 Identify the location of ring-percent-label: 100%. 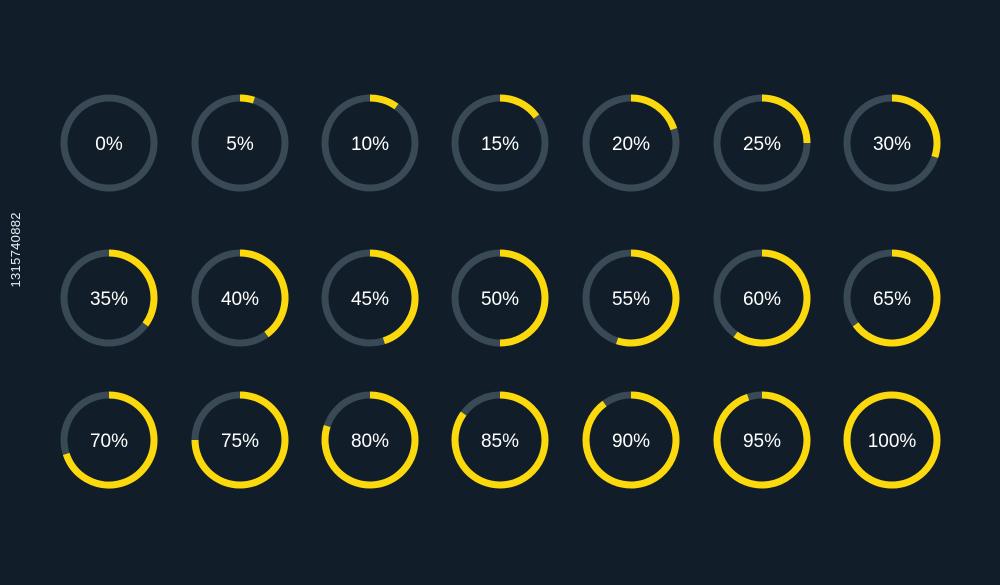
(892, 441).